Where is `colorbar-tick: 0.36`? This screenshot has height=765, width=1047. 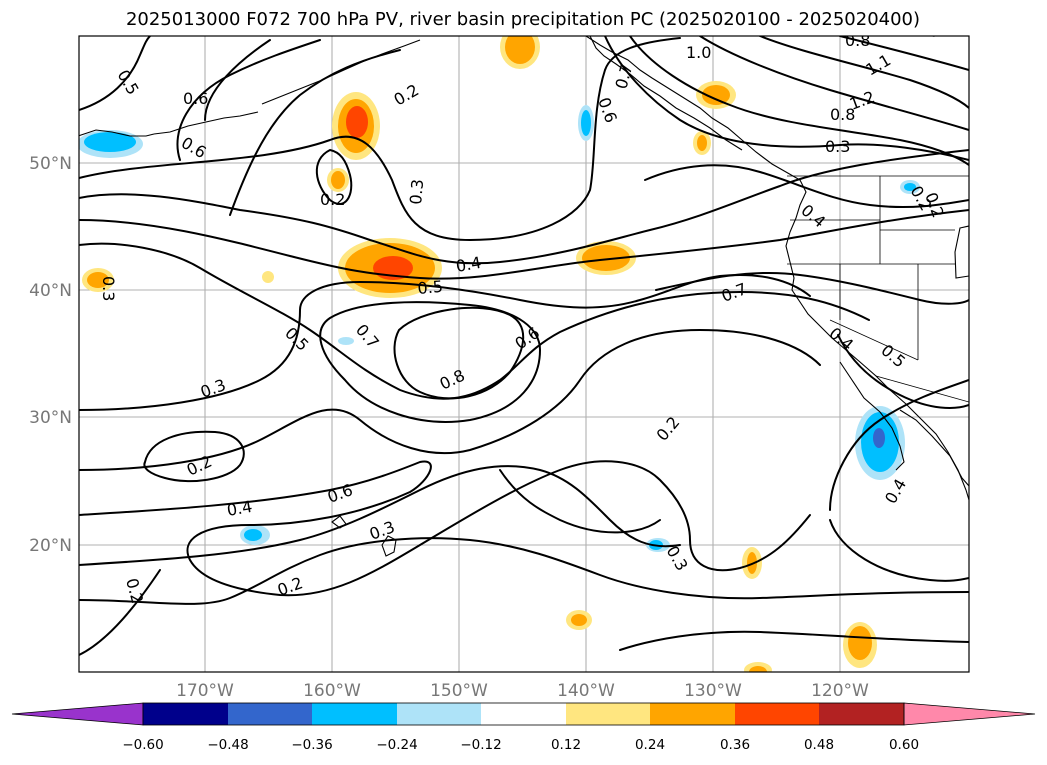
colorbar-tick: 0.36 is located at coordinates (735, 745).